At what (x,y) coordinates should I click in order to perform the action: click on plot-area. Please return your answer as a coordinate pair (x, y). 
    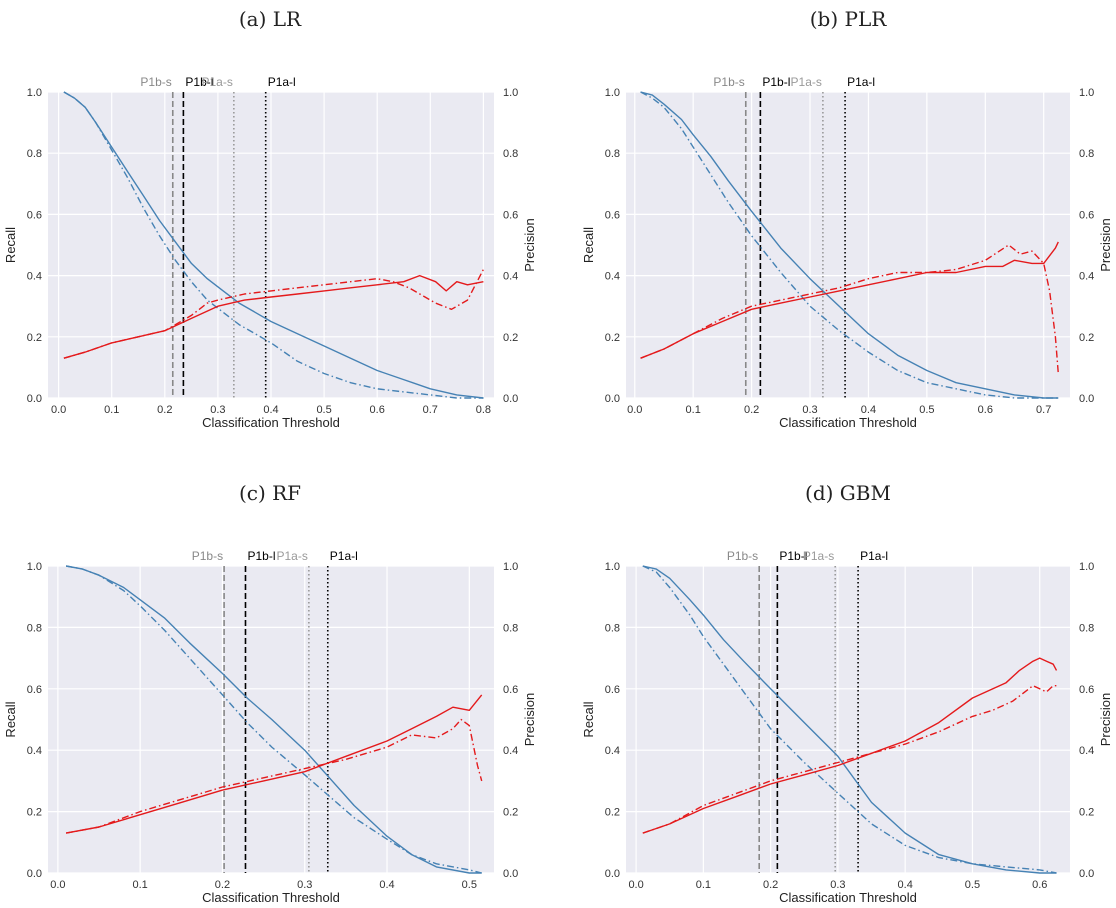
    Looking at the image, I should click on (848, 719).